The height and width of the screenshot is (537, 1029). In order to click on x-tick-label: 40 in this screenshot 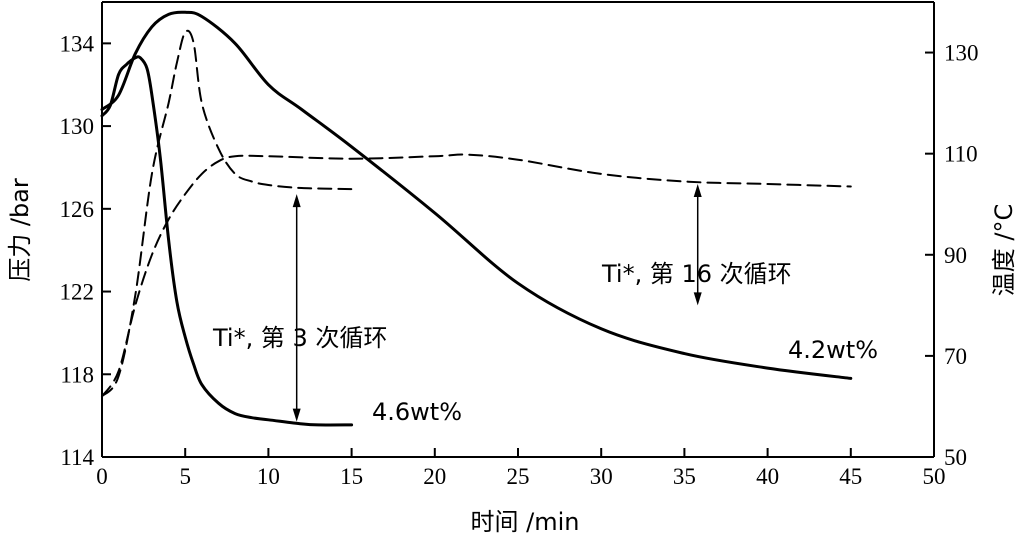, I will do `click(767, 476)`.